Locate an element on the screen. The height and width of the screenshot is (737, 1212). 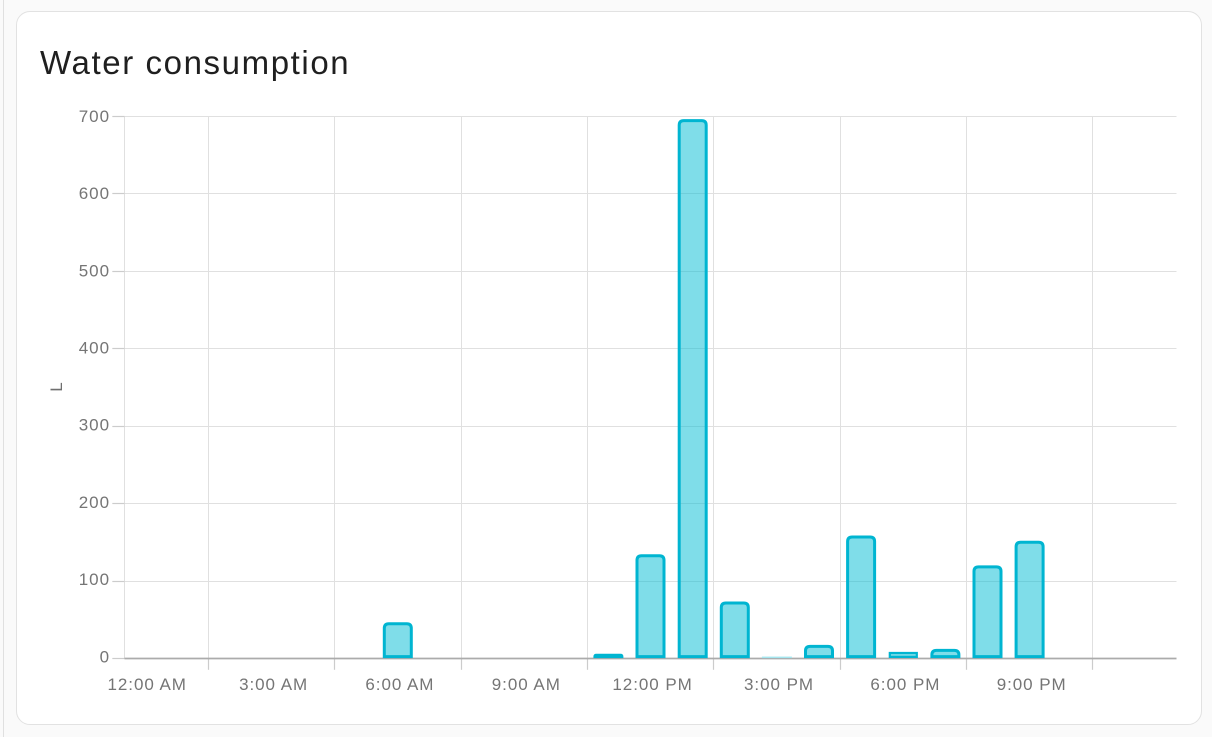
svg-text: 9:00 AM is located at coordinates (526, 684).